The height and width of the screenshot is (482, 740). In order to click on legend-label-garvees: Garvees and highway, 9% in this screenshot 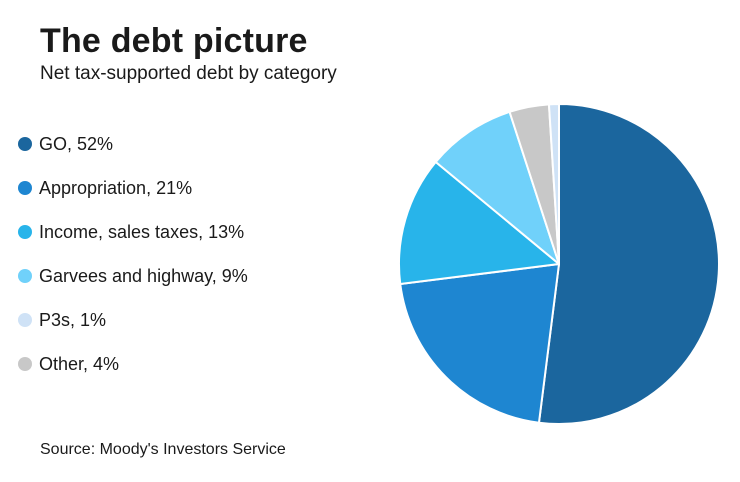, I will do `click(143, 275)`.